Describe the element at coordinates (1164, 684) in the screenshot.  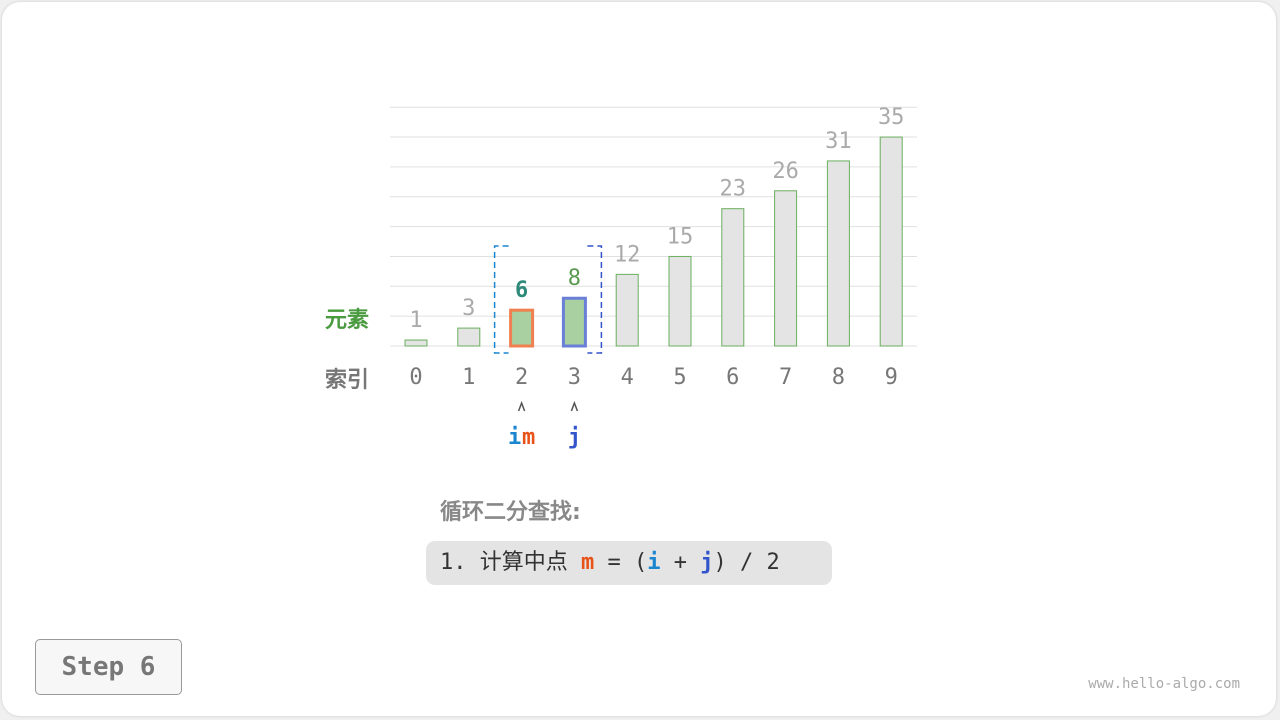
I see `watermark: www.hello-algo.com` at that location.